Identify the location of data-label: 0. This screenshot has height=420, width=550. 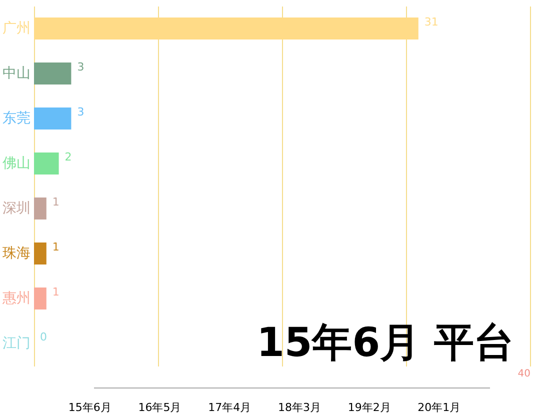
(43, 337).